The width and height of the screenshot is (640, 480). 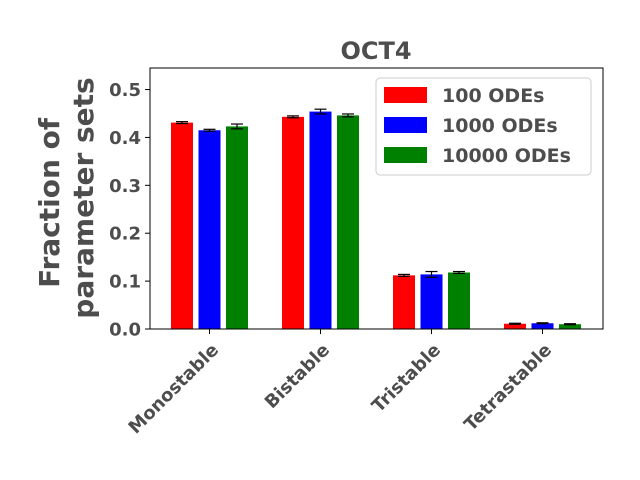 I want to click on y-tick-label: 0.0, so click(x=125, y=330).